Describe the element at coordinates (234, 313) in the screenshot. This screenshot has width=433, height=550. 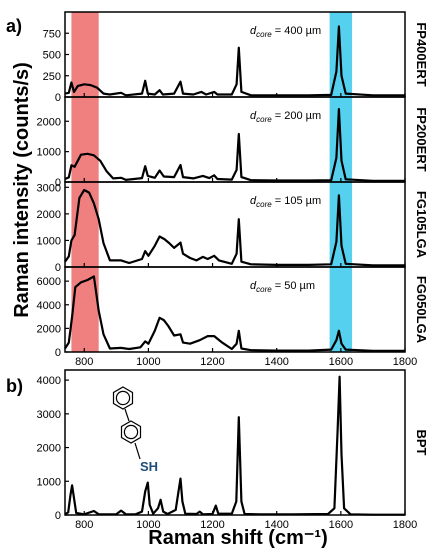
I see `series-line-fg050lga` at that location.